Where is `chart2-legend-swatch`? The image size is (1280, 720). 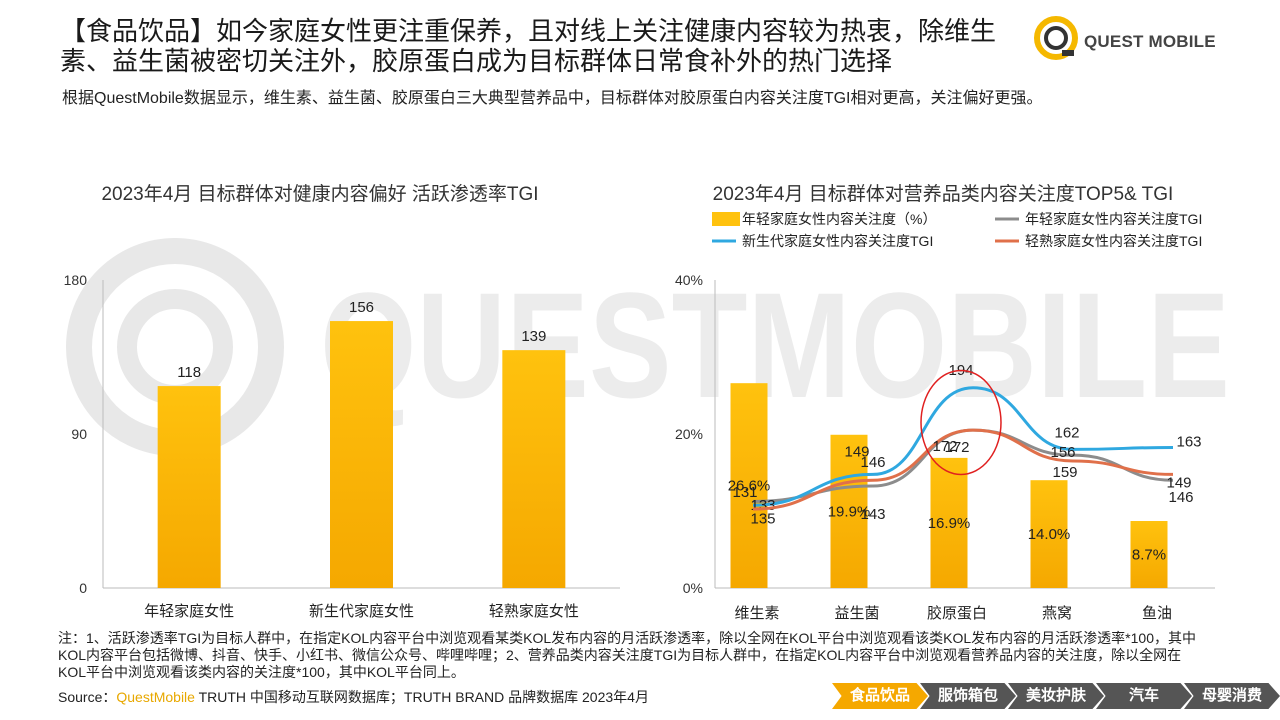
chart2-legend-swatch is located at coordinates (726, 219).